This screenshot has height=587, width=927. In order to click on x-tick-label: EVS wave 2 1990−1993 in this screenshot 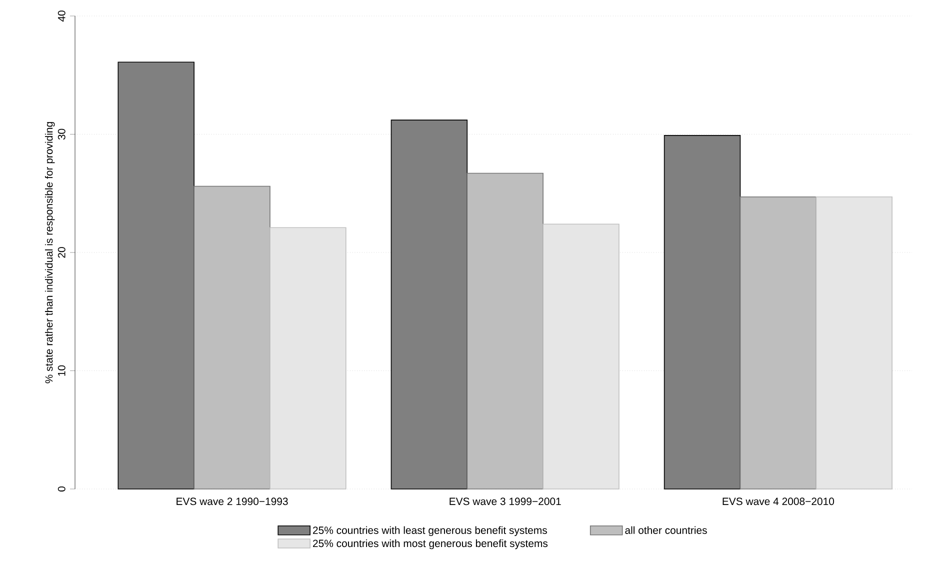, I will do `click(232, 502)`.